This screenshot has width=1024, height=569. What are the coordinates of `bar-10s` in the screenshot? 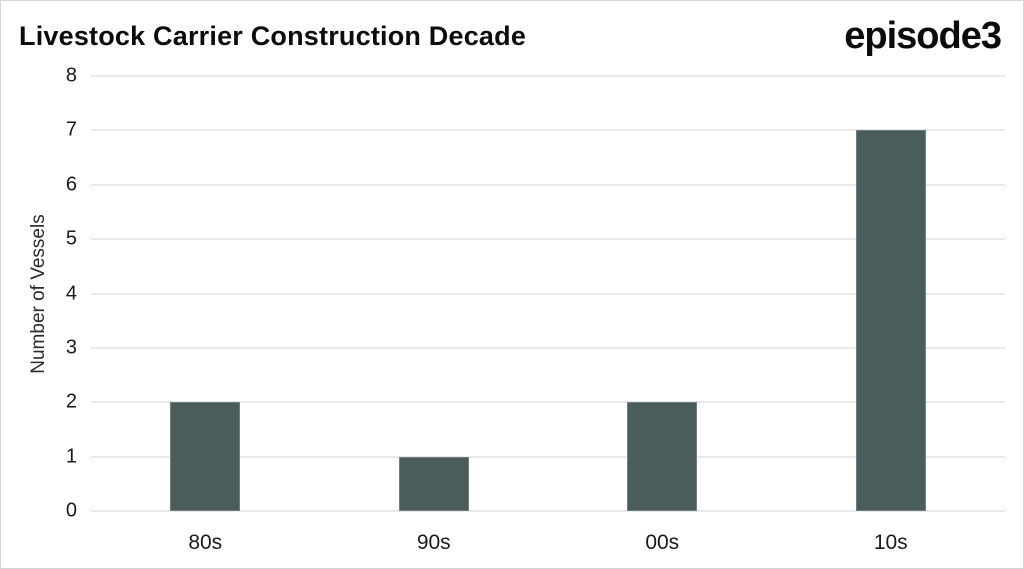 It's located at (890, 320).